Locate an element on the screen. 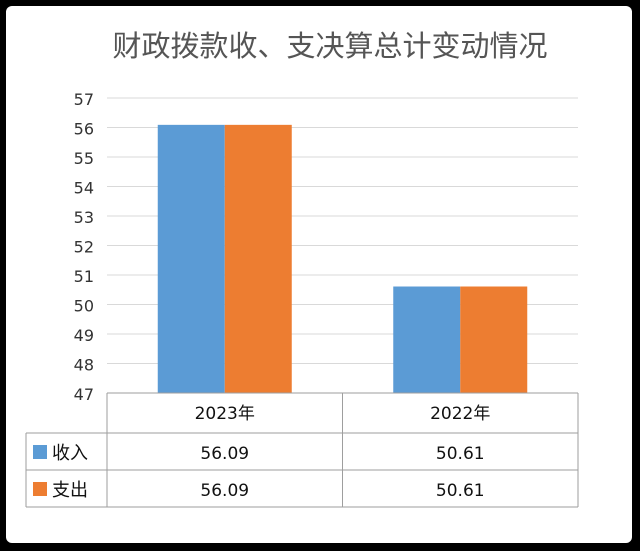  y-tick-label: 56 is located at coordinates (84, 129).